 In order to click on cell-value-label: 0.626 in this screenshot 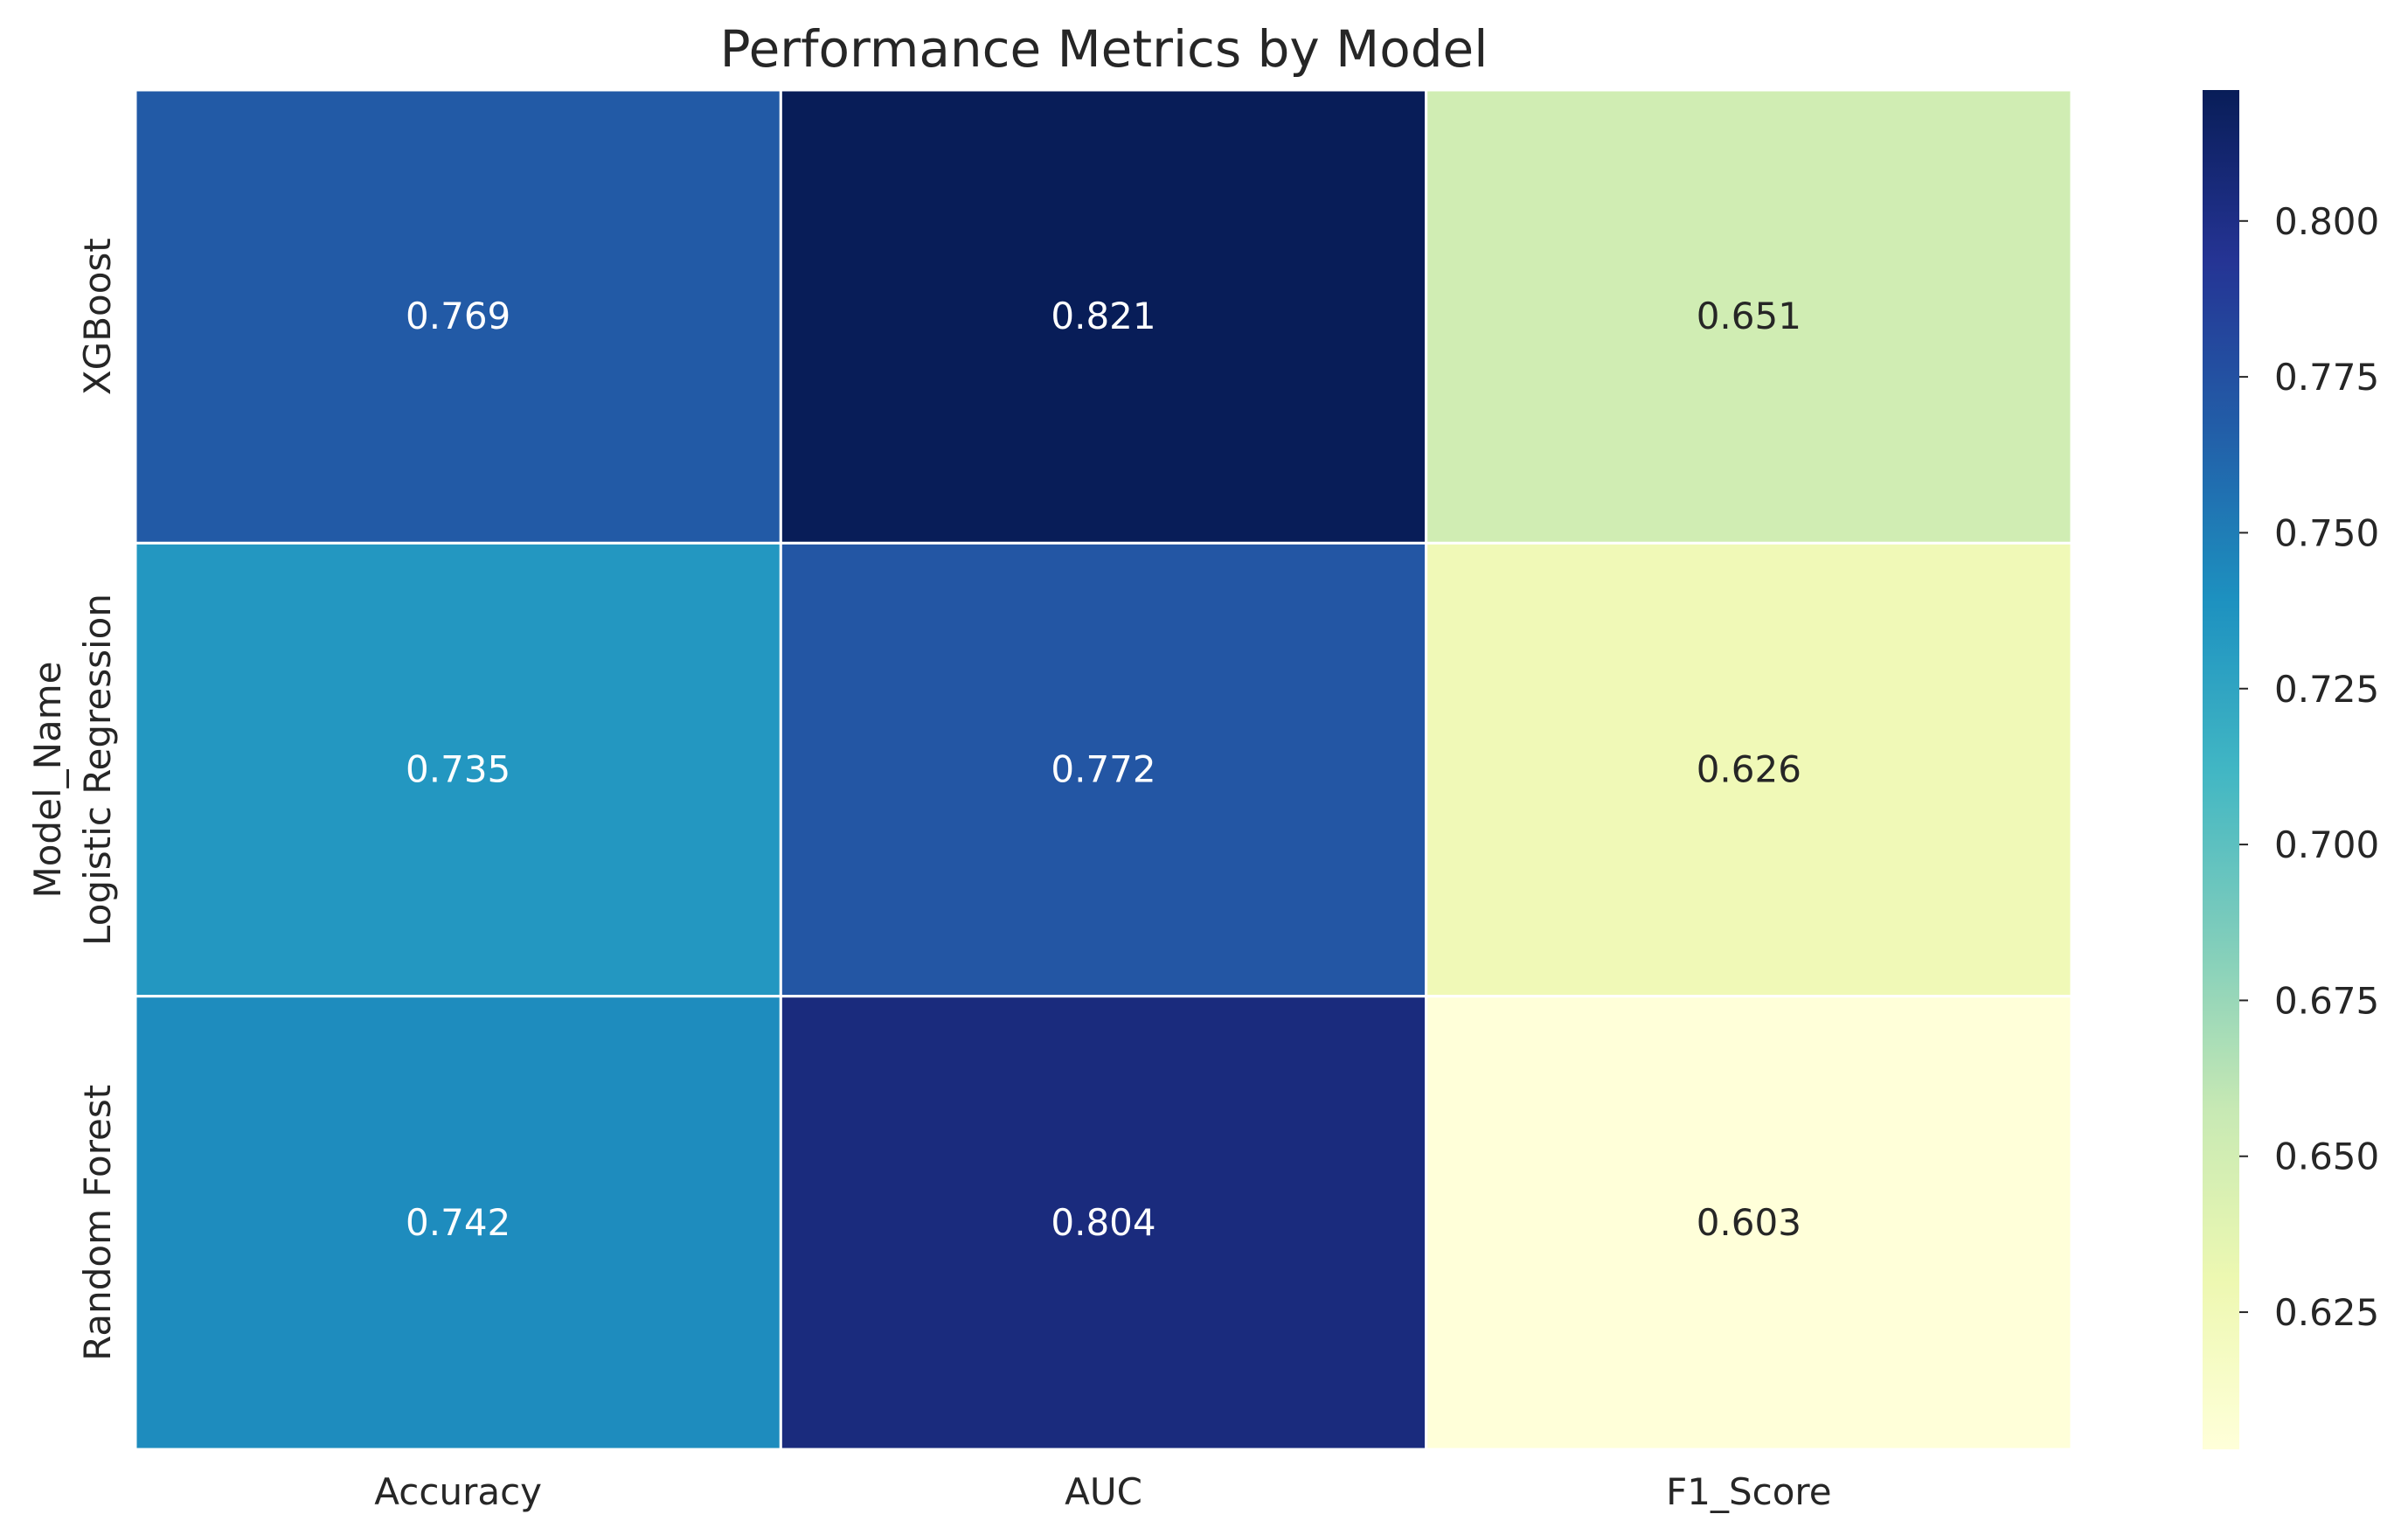, I will do `click(1749, 770)`.